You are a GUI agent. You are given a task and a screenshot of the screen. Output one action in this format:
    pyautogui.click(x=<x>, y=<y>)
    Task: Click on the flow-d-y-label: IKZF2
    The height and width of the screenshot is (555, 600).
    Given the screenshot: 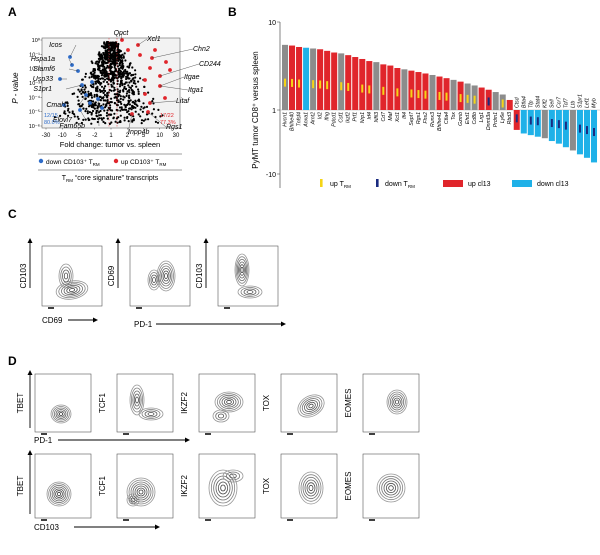 What is the action you would take?
    pyautogui.click(x=184, y=403)
    